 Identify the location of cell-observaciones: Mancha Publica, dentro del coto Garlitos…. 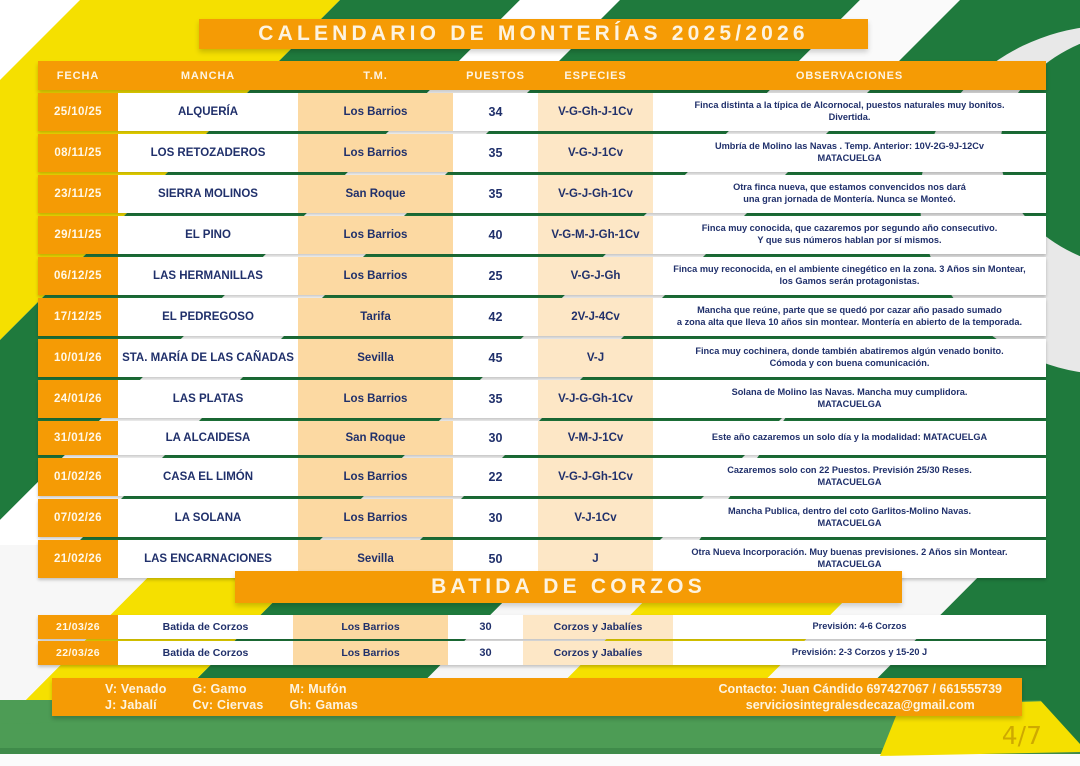
(849, 518).